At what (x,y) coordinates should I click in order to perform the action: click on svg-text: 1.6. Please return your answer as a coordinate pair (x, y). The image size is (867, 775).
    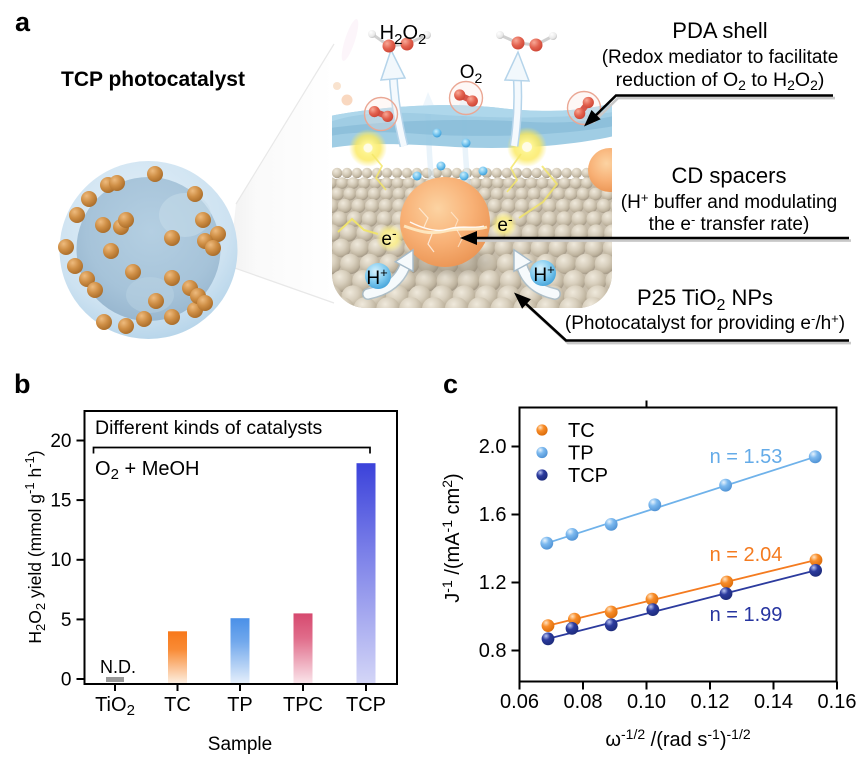
    Looking at the image, I should click on (493, 515).